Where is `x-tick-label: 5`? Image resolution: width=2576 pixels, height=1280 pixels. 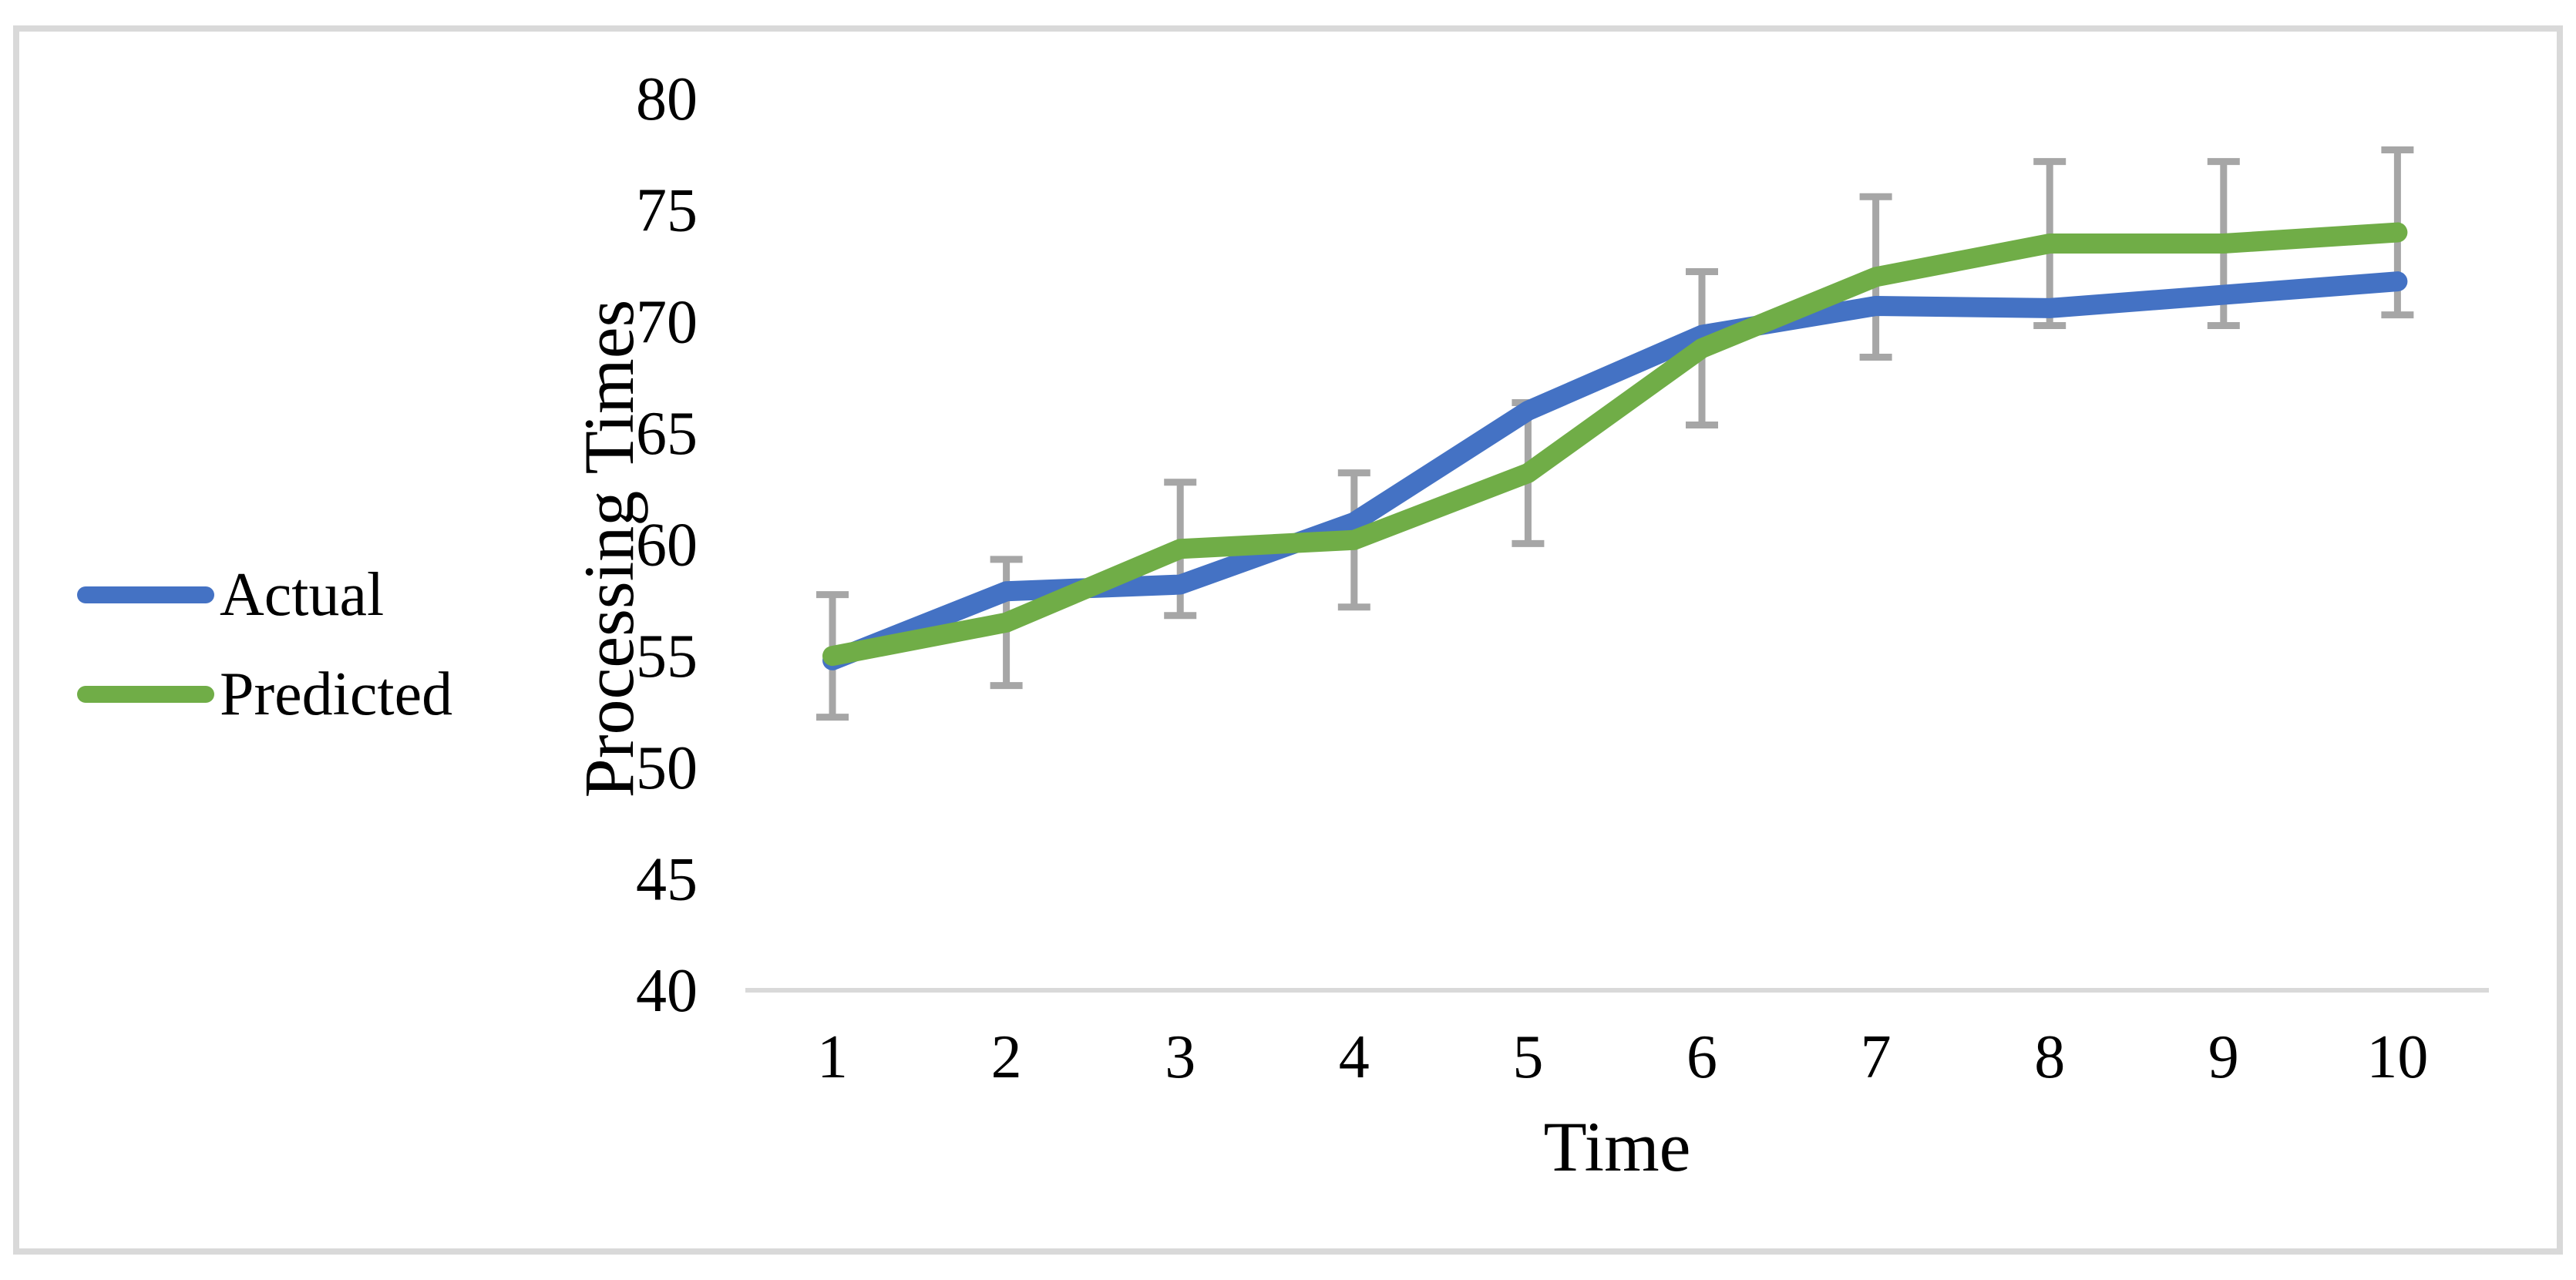
x-tick-label: 5 is located at coordinates (1527, 1057).